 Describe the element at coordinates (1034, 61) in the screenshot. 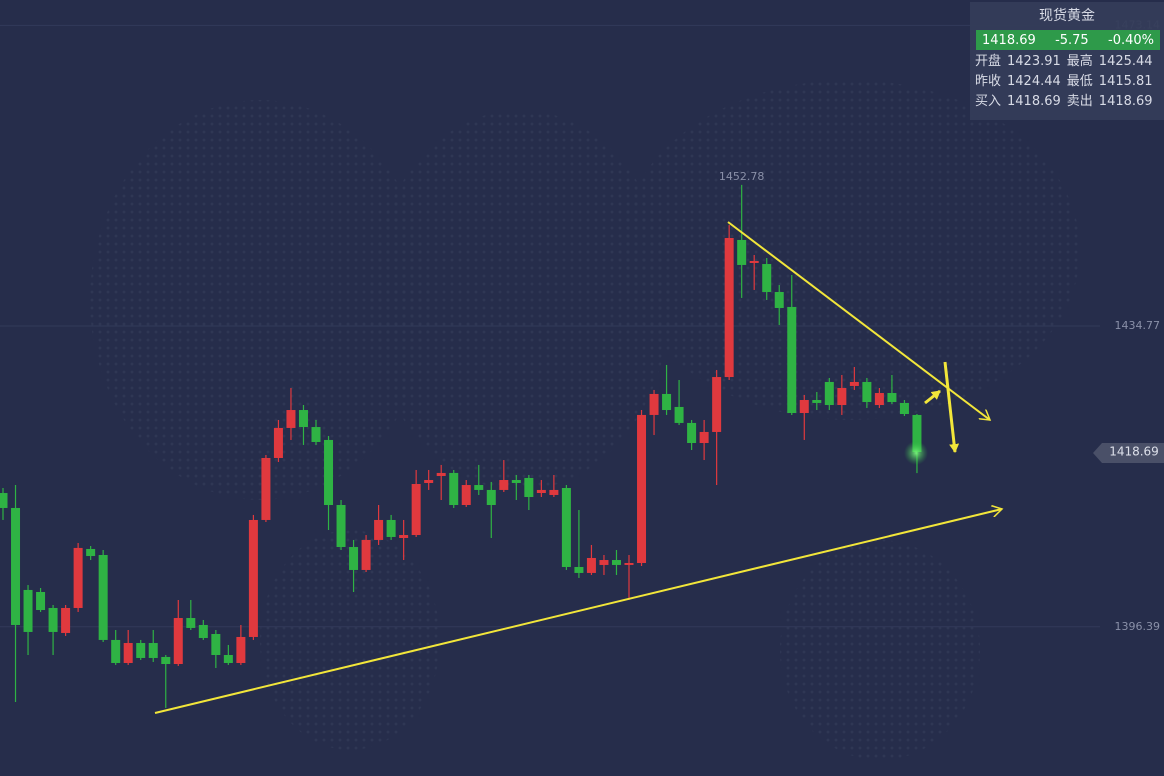

I see `quote-value: 1423.91` at that location.